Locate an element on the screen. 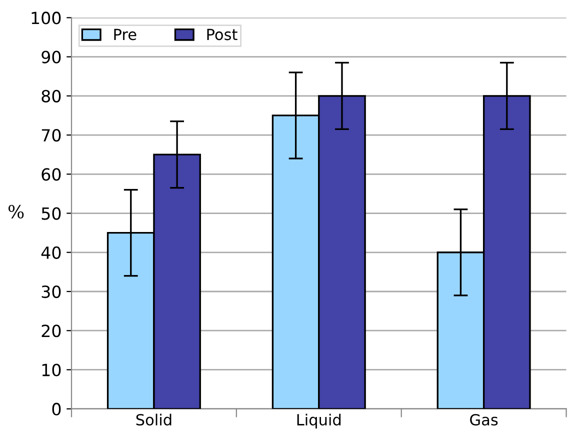  legend-label: Post is located at coordinates (222, 34).